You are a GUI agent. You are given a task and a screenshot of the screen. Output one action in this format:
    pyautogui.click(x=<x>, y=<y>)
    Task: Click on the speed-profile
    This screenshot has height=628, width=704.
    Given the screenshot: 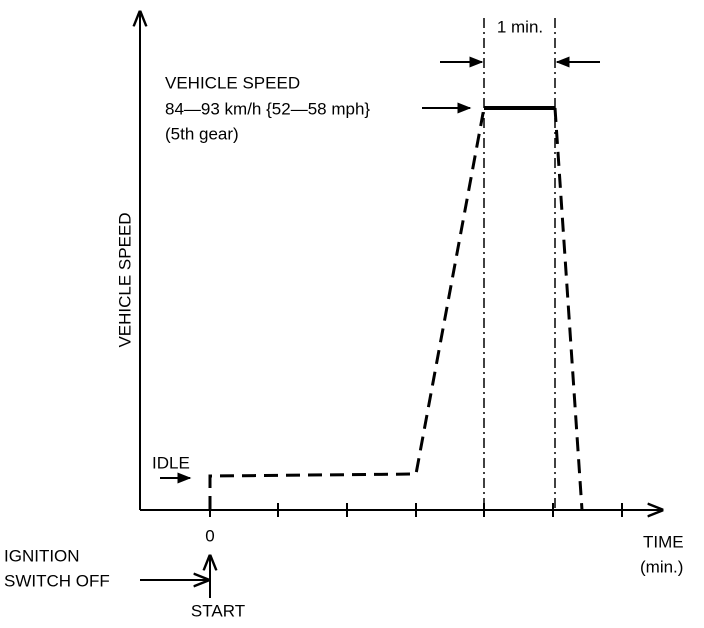 What is the action you would take?
    pyautogui.click(x=568, y=309)
    